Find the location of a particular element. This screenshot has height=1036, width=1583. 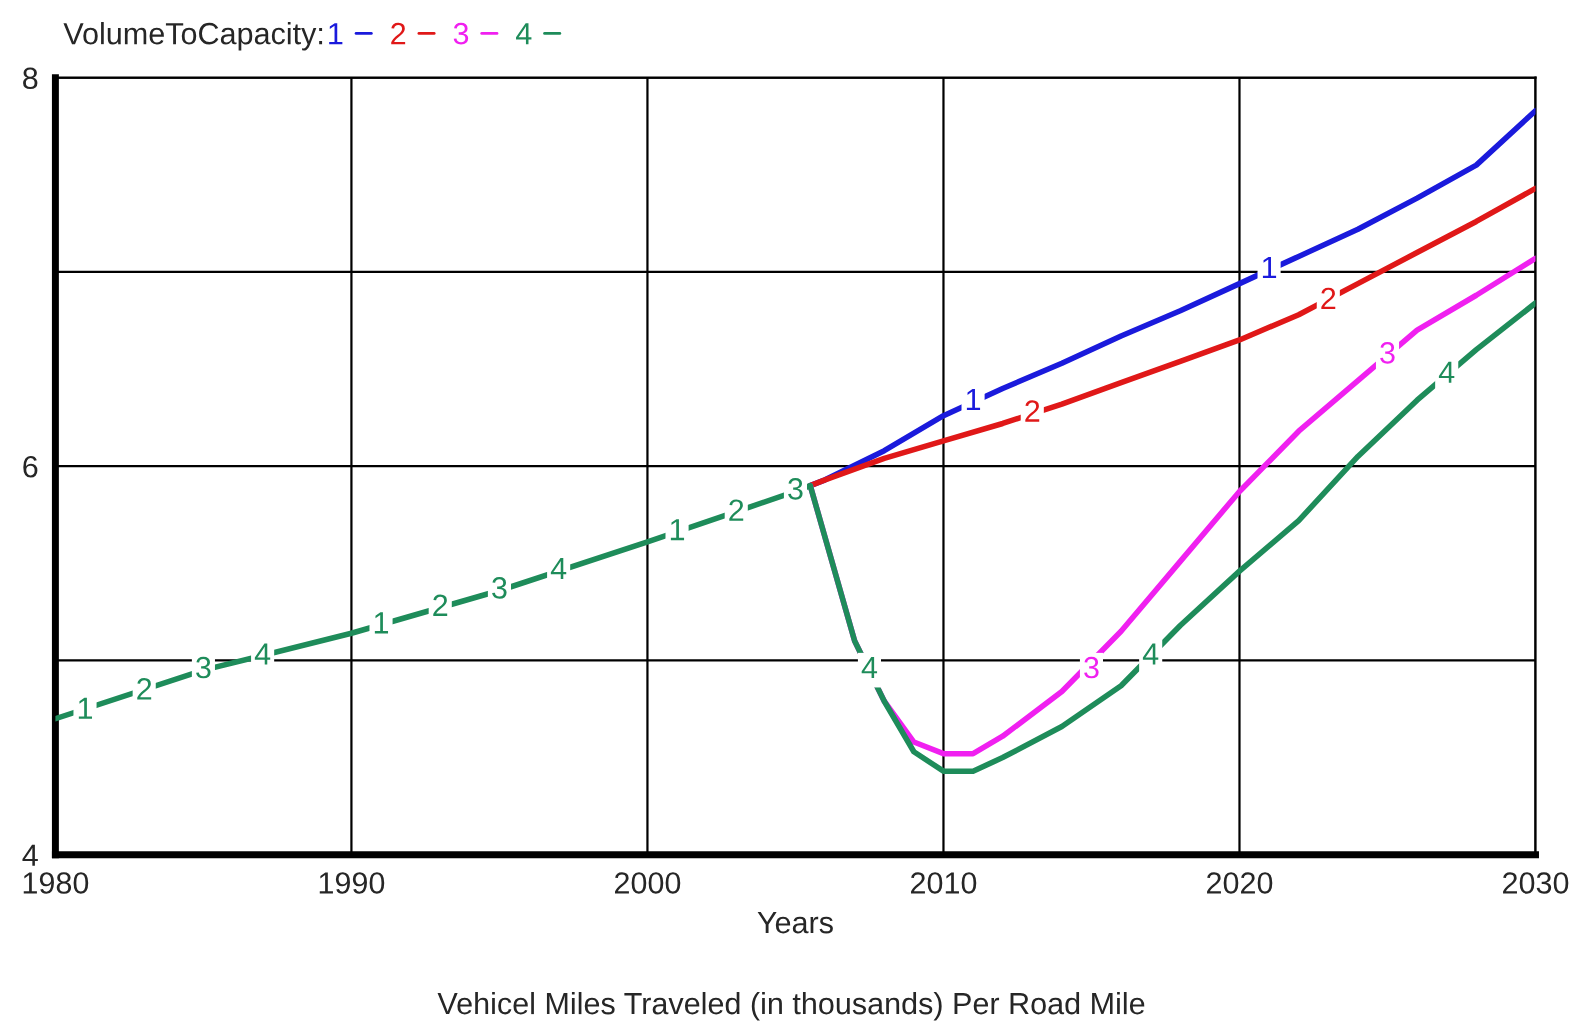

x-tick-label: 2020 is located at coordinates (1240, 883).